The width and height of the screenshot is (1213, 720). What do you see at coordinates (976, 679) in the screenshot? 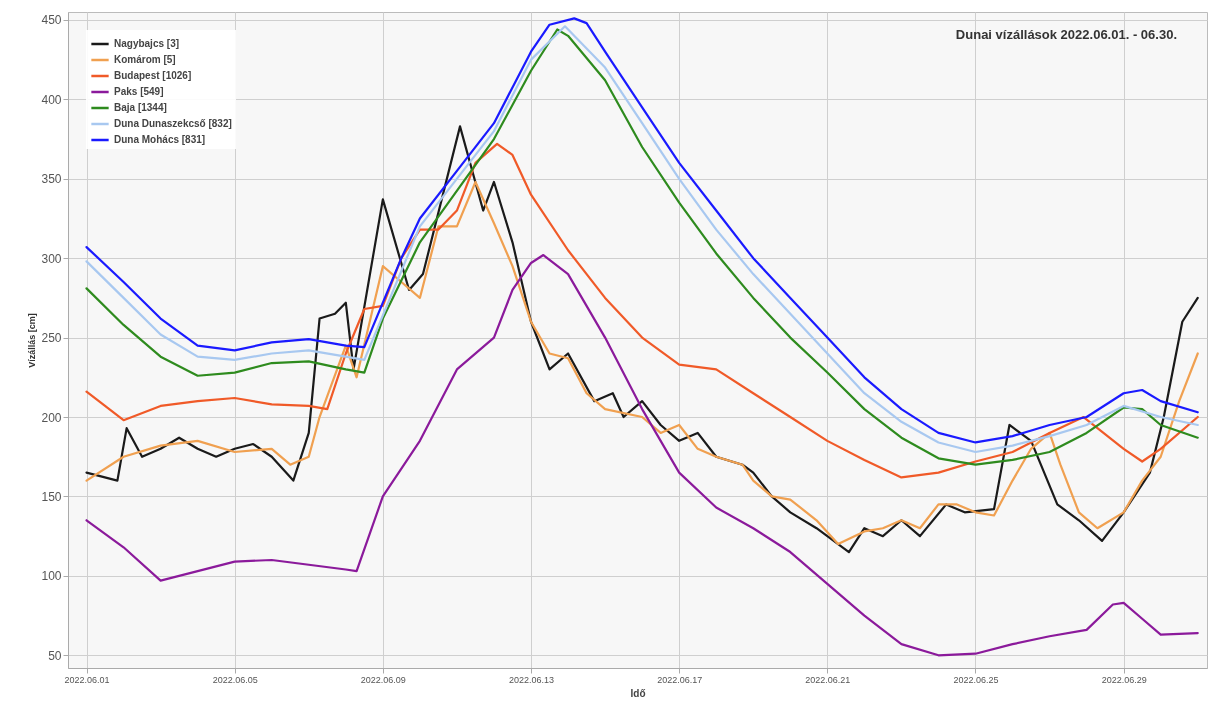
I see `x-tick-label: 2022.06.25` at bounding box center [976, 679].